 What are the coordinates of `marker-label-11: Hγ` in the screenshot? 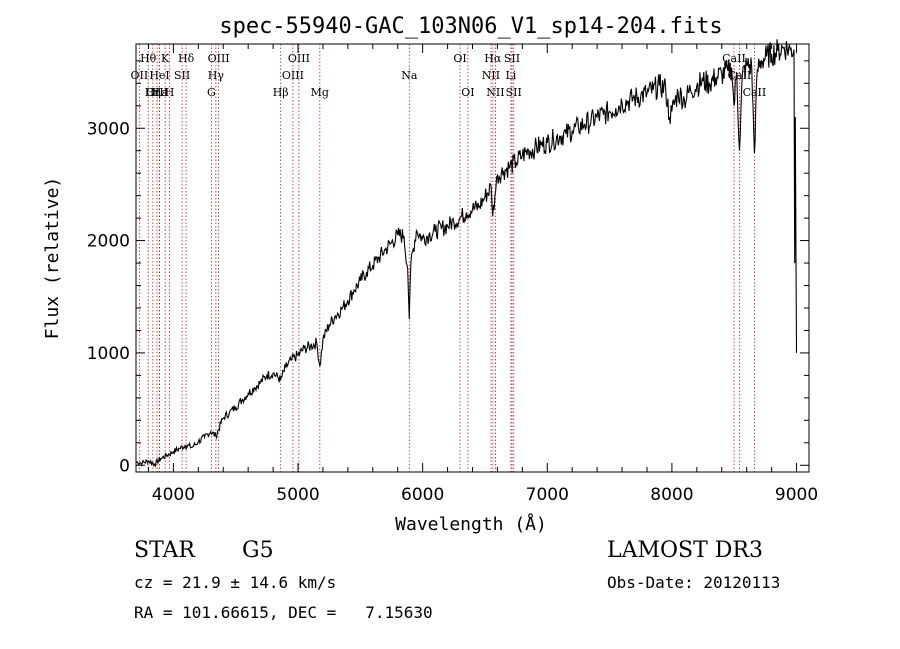 It's located at (216, 75).